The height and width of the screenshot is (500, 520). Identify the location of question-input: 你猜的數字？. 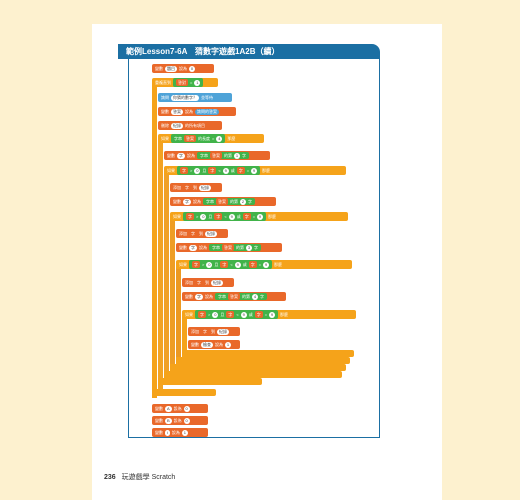
(185, 97).